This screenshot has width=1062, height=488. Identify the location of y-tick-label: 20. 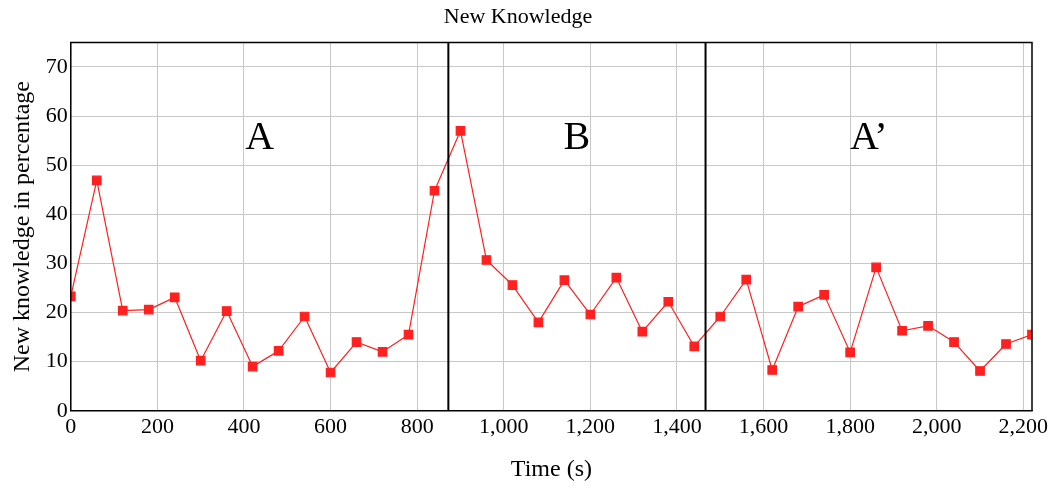
(56, 311).